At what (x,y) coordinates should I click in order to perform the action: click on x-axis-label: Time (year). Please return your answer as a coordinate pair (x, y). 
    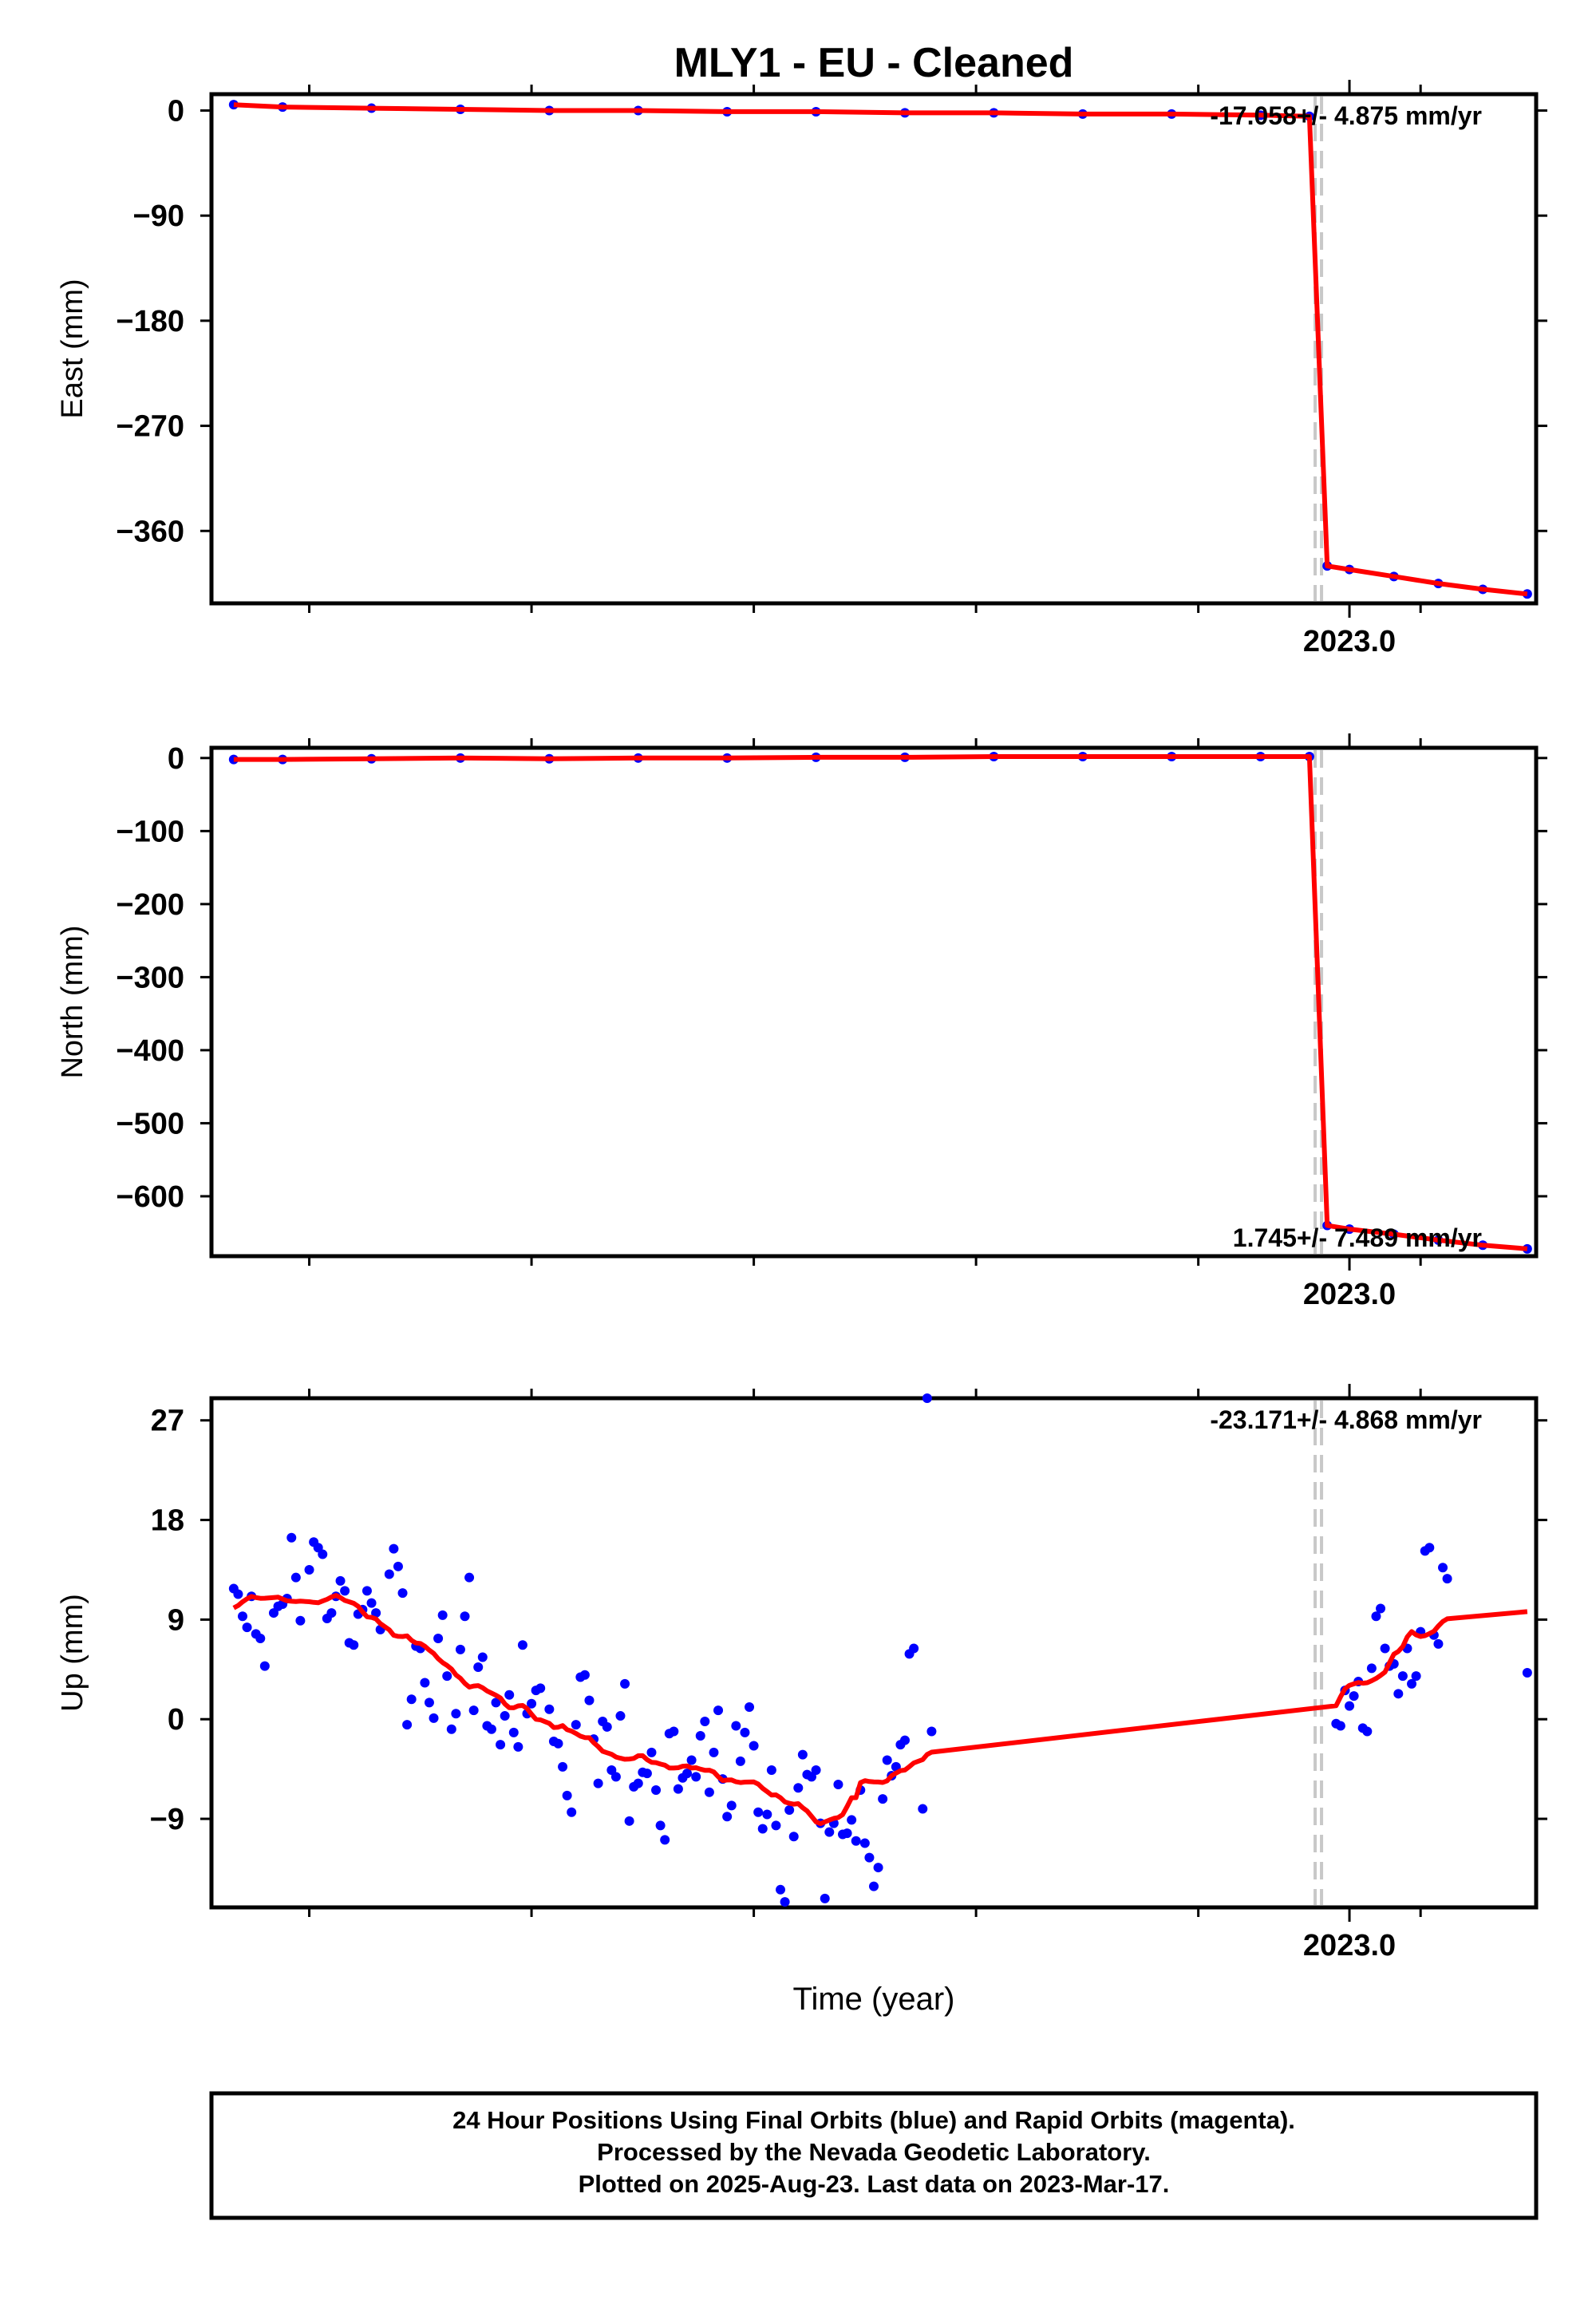
    Looking at the image, I should click on (874, 1999).